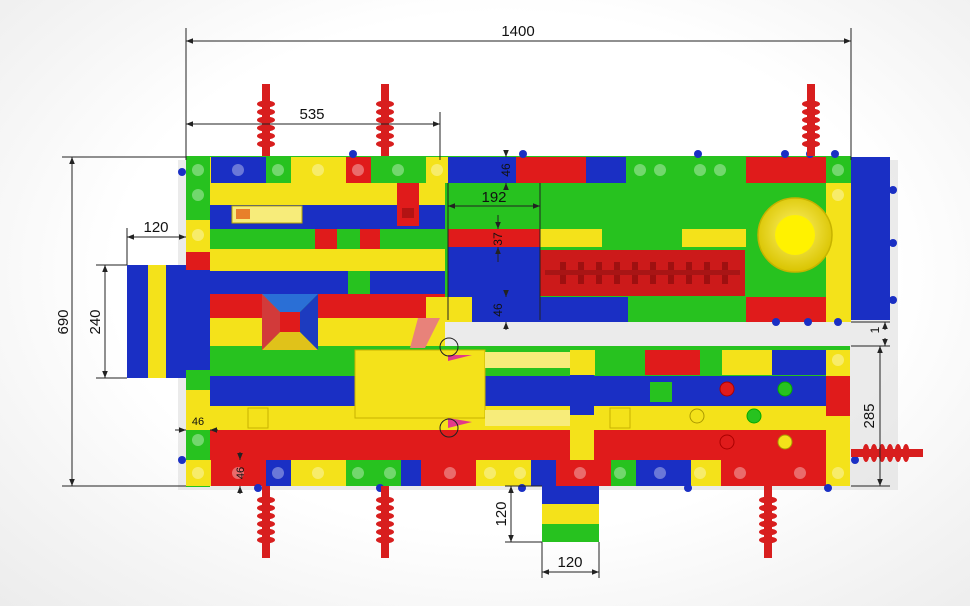 The height and width of the screenshot is (606, 970). What do you see at coordinates (359, 282) in the screenshot?
I see `green-square` at bounding box center [359, 282].